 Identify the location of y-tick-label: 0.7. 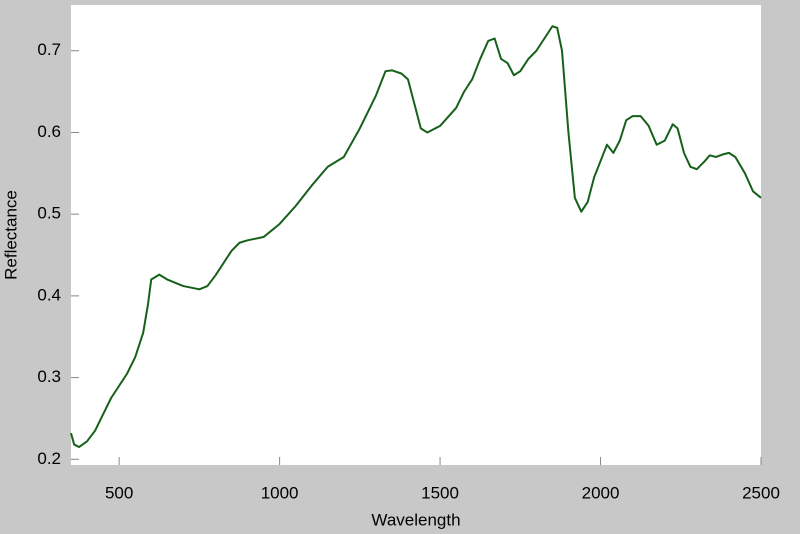
(49, 49).